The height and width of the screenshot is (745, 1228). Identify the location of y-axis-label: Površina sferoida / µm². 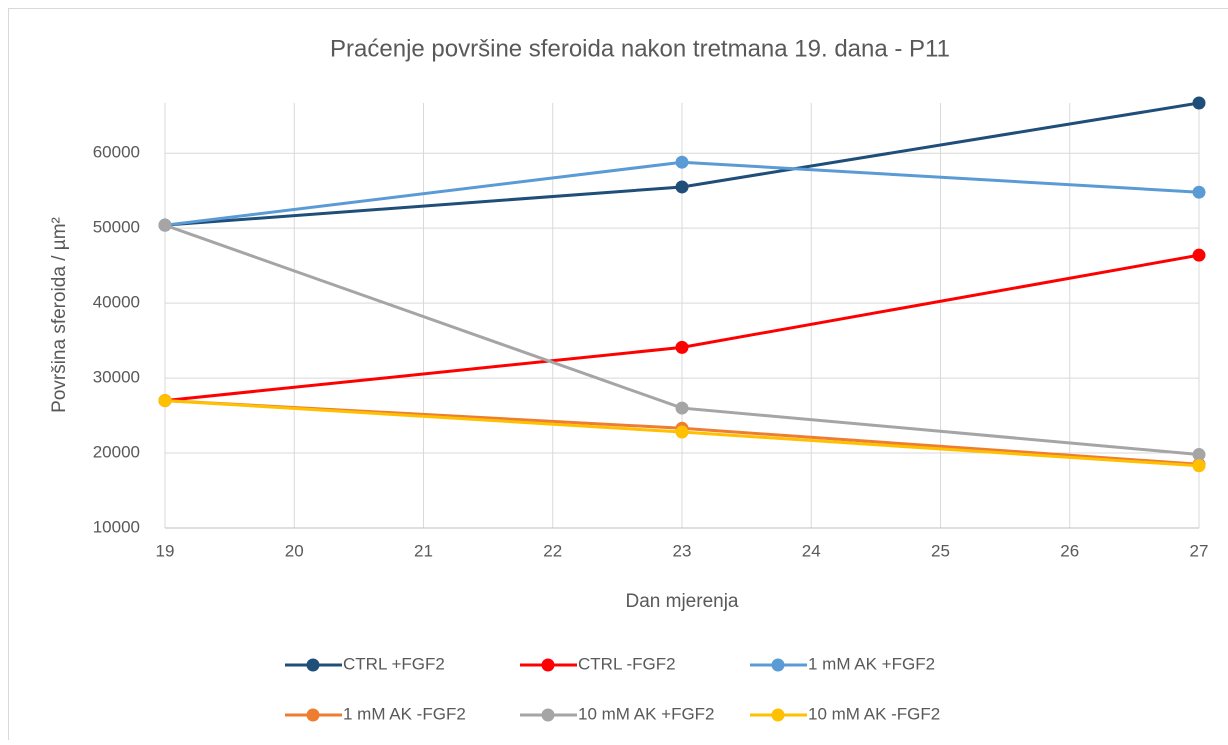
(59, 315).